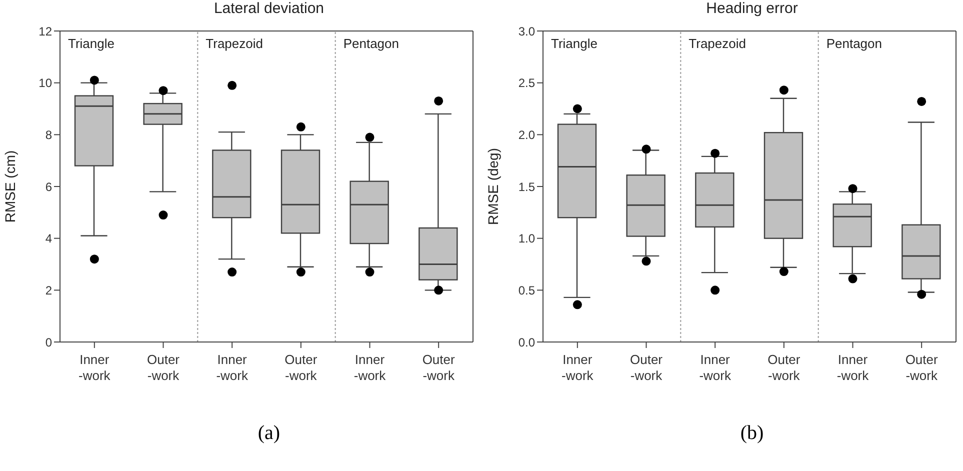  Describe the element at coordinates (48, 290) in the screenshot. I see `y-tick-label: 2` at that location.